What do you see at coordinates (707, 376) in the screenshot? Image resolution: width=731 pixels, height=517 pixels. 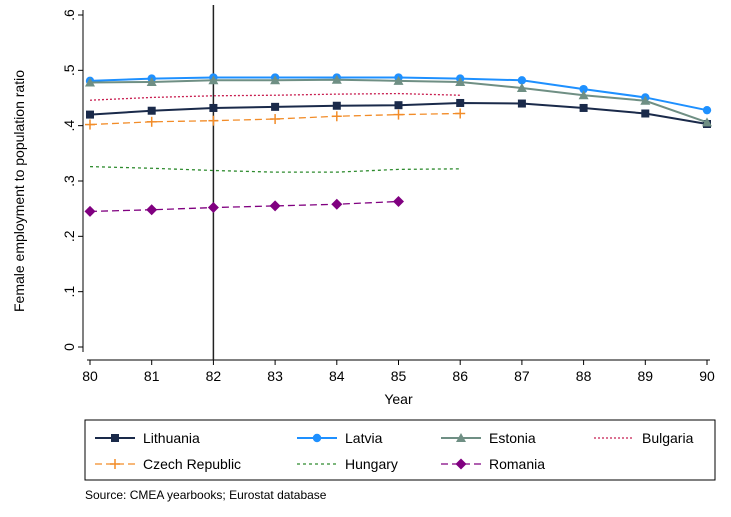 I see `x-tick-label: 90` at bounding box center [707, 376].